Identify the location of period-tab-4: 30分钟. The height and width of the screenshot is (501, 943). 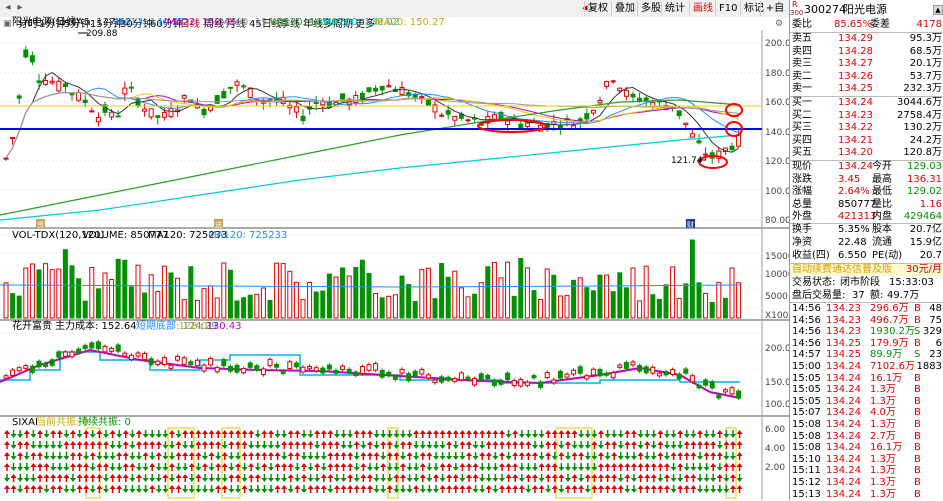
(136, 24).